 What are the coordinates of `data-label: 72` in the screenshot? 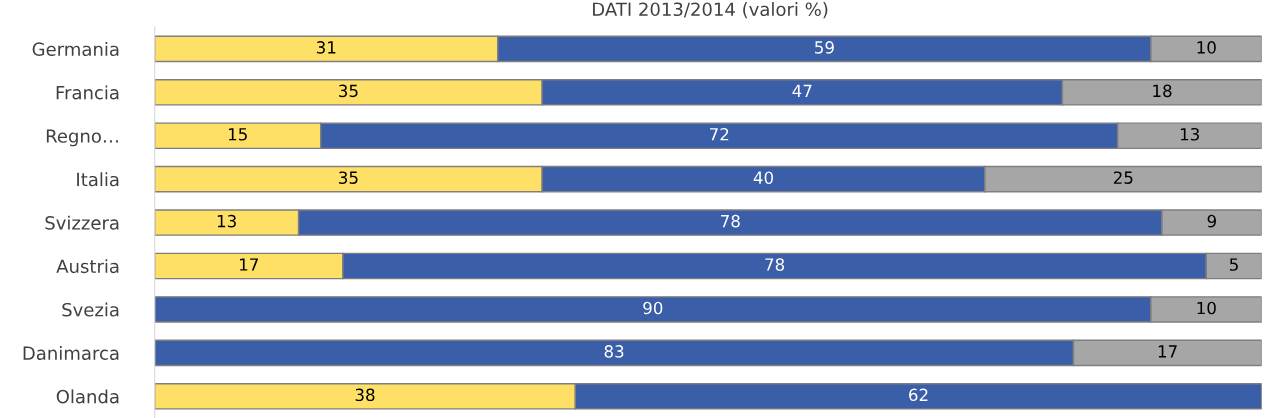 It's located at (719, 134).